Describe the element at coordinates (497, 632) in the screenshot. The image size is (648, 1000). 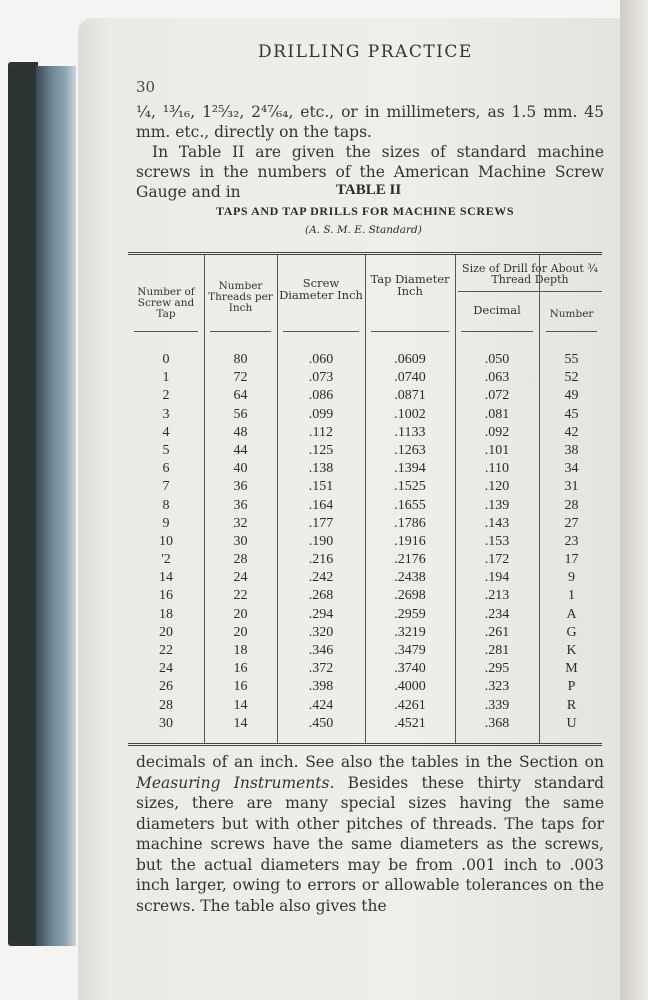
I see `table-cell: .261` at that location.